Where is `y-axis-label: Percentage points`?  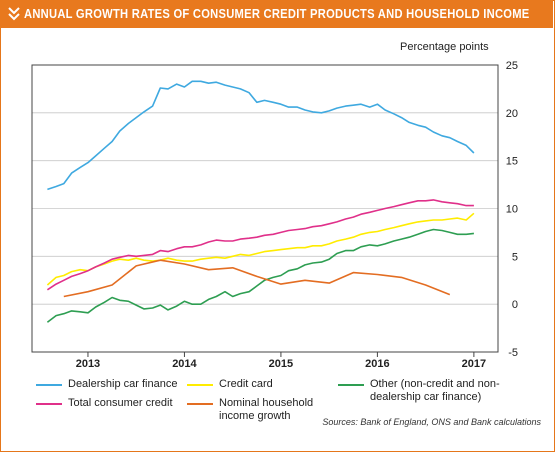 y-axis-label: Percentage points is located at coordinates (444, 47).